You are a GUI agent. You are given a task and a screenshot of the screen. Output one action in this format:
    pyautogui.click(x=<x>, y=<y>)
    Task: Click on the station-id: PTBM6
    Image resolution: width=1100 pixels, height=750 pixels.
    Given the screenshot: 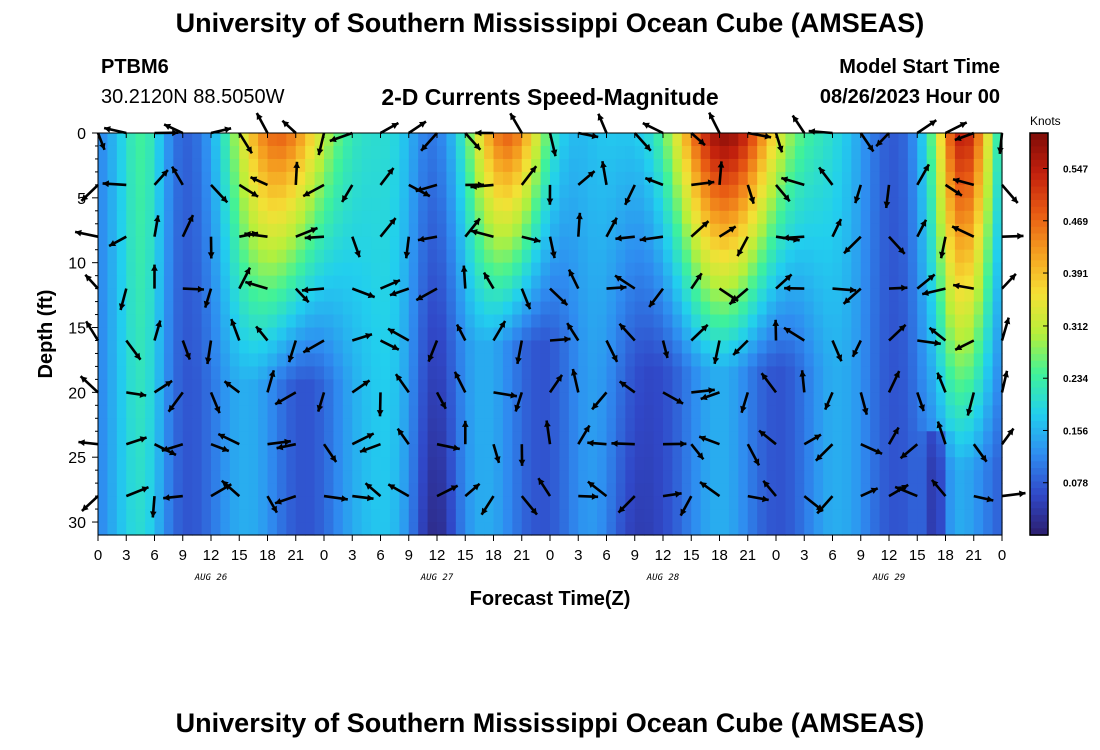 What is the action you would take?
    pyautogui.click(x=135, y=67)
    